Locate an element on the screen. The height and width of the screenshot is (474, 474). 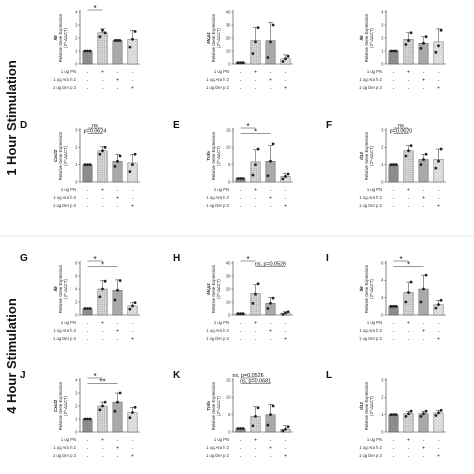
gene-label: Il6 is located at coordinates (361, 289).